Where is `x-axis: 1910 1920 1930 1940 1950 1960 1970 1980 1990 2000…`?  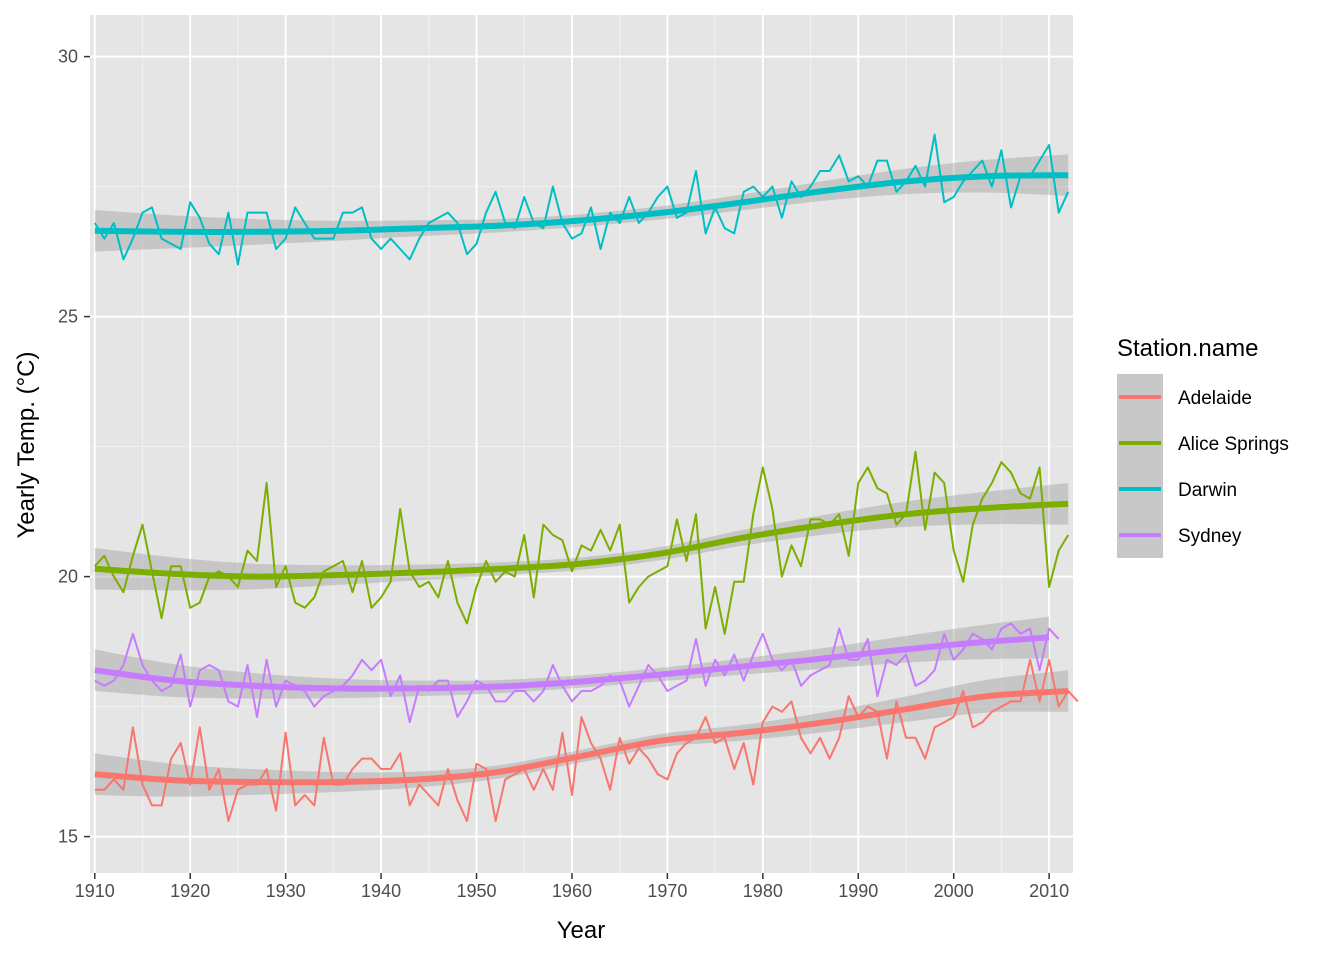
x-axis: 1910 1920 1930 1940 1950 1960 1970 1980 1990 2000… is located at coordinates (572, 887).